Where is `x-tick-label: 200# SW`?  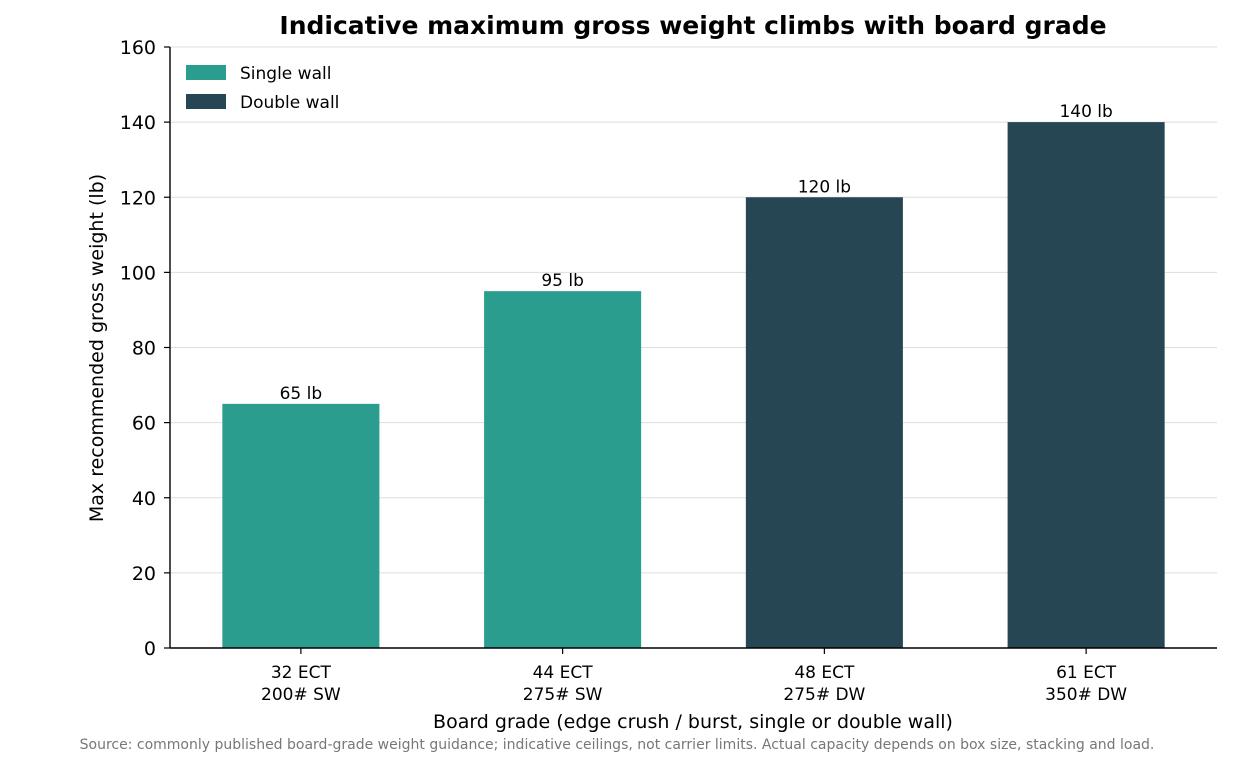
x-tick-label: 200# SW is located at coordinates (301, 695).